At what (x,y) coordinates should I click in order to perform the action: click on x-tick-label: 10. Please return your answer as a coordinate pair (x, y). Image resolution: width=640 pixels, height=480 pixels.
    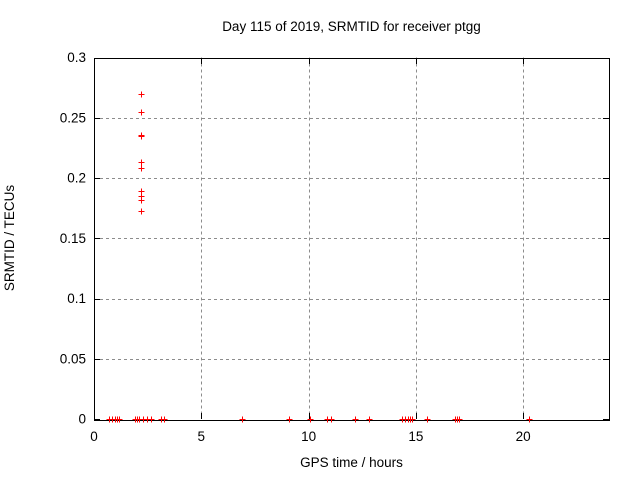
    Looking at the image, I should click on (308, 436).